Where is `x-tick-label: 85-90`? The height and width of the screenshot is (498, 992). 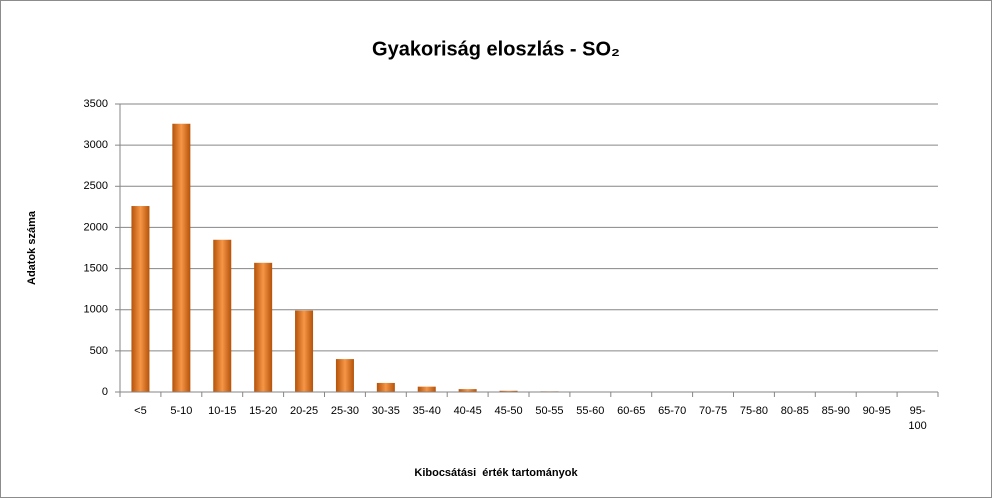
x-tick-label: 85-90 is located at coordinates (835, 411).